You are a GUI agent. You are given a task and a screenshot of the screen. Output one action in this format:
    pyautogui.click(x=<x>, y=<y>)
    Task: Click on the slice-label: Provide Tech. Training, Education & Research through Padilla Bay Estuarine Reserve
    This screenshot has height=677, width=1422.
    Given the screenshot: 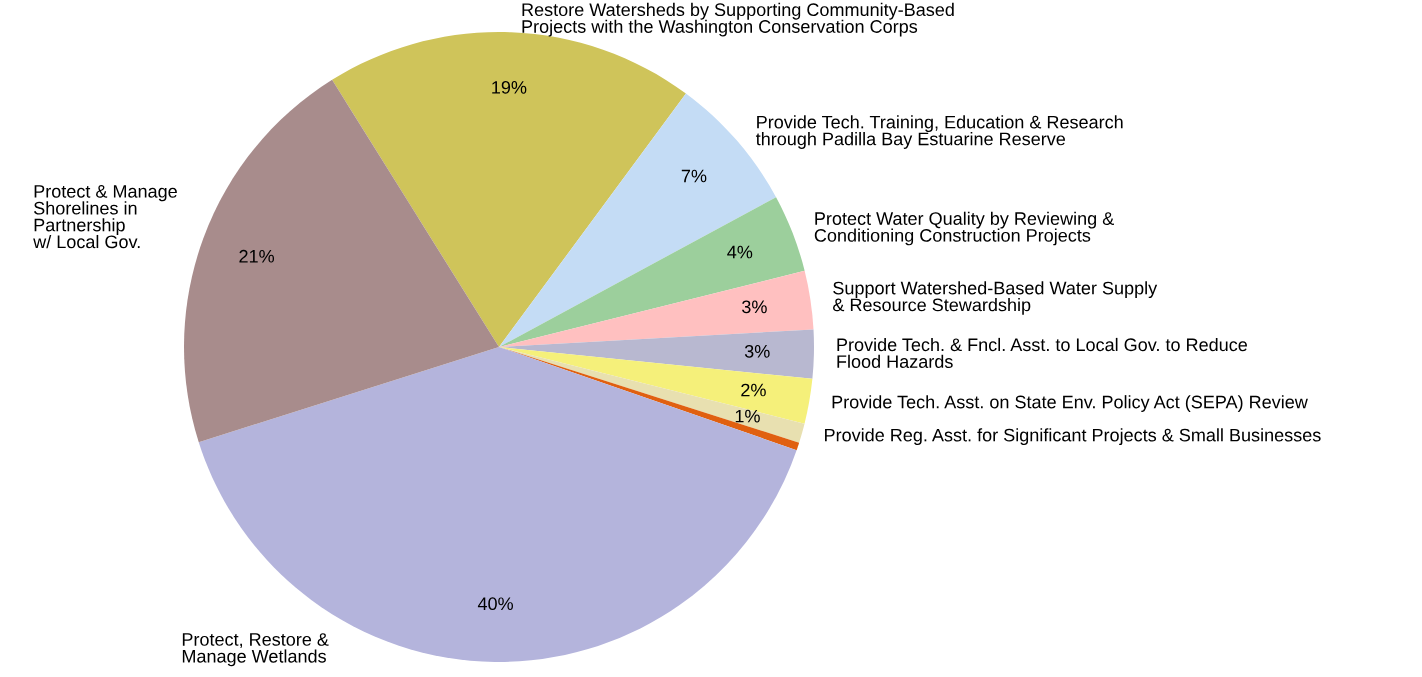 What is the action you would take?
    pyautogui.click(x=939, y=132)
    